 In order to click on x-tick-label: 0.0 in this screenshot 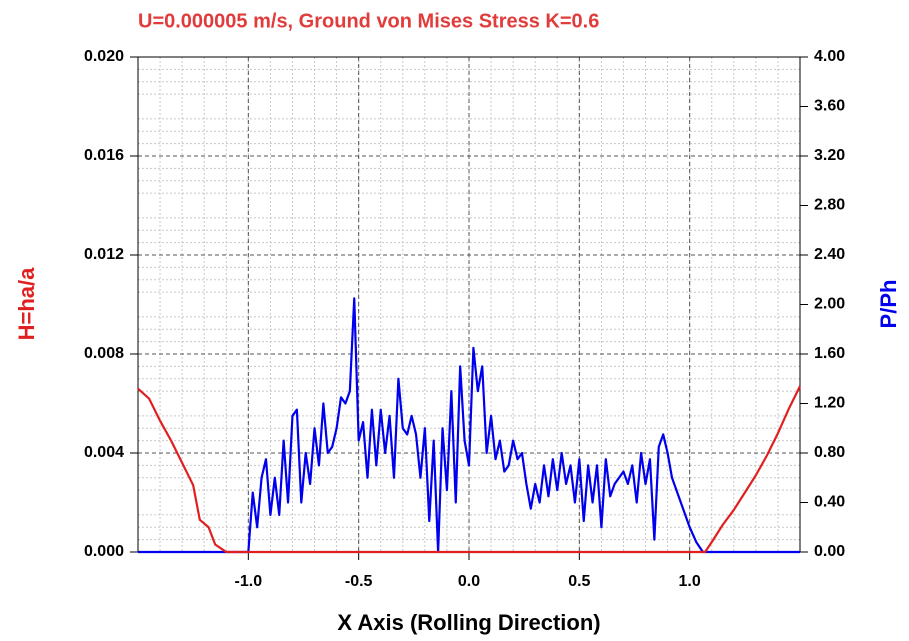, I will do `click(469, 581)`.